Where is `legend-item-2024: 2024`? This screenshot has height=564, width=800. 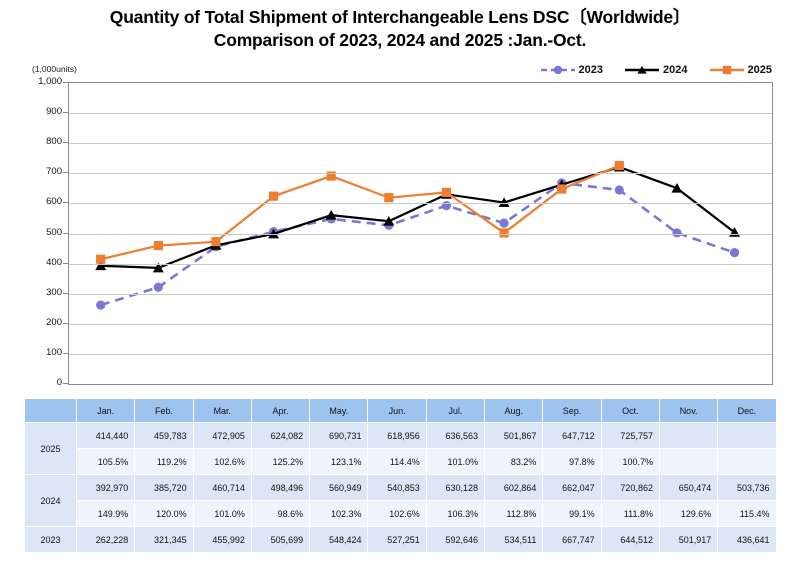
legend-item-2024: 2024 is located at coordinates (656, 70).